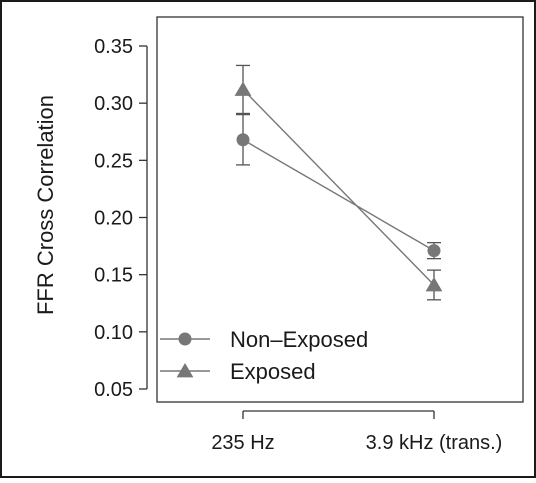  I want to click on x-axis-ticks: 235 Hz 3.9 kHz (trans.), so click(356, 432).